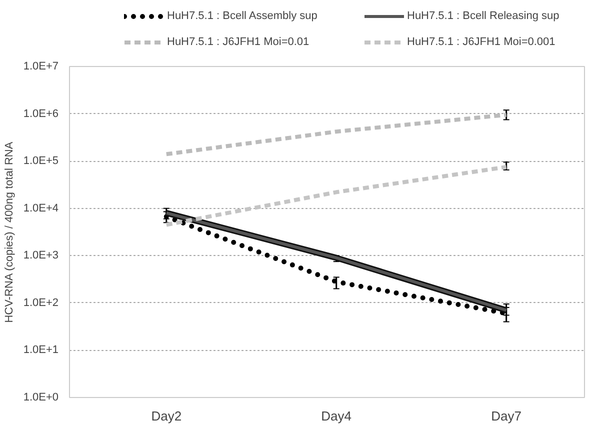 This screenshot has height=428, width=590. Describe the element at coordinates (40, 161) in the screenshot. I see `y-tick-label: 1.0E+5` at that location.